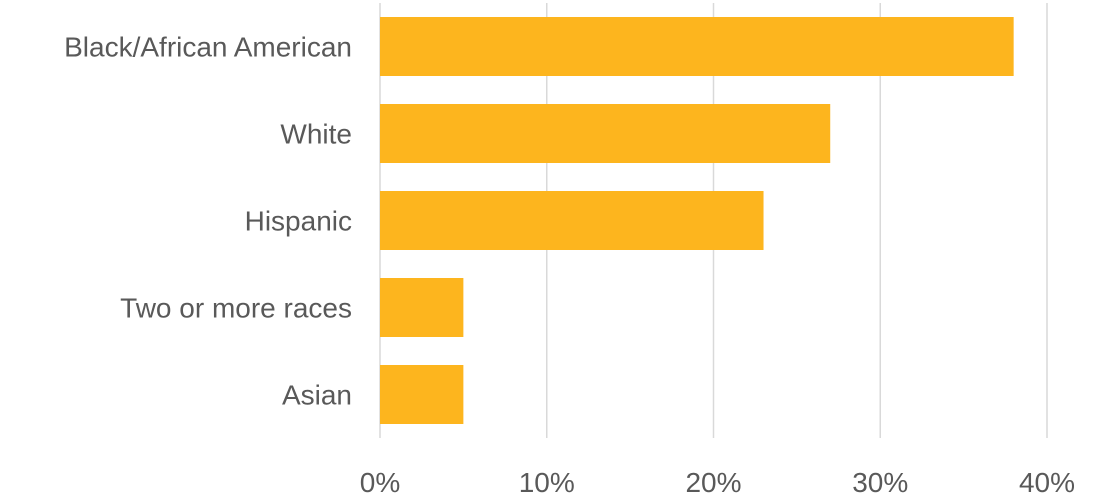 Image resolution: width=1109 pixels, height=503 pixels. Describe the element at coordinates (208, 47) in the screenshot. I see `category-label: Black/African American` at that location.